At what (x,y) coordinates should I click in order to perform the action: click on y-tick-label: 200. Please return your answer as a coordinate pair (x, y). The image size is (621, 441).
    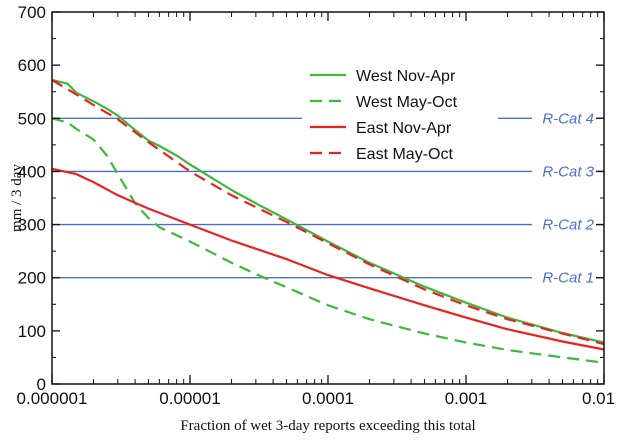
    Looking at the image, I should click on (32, 278).